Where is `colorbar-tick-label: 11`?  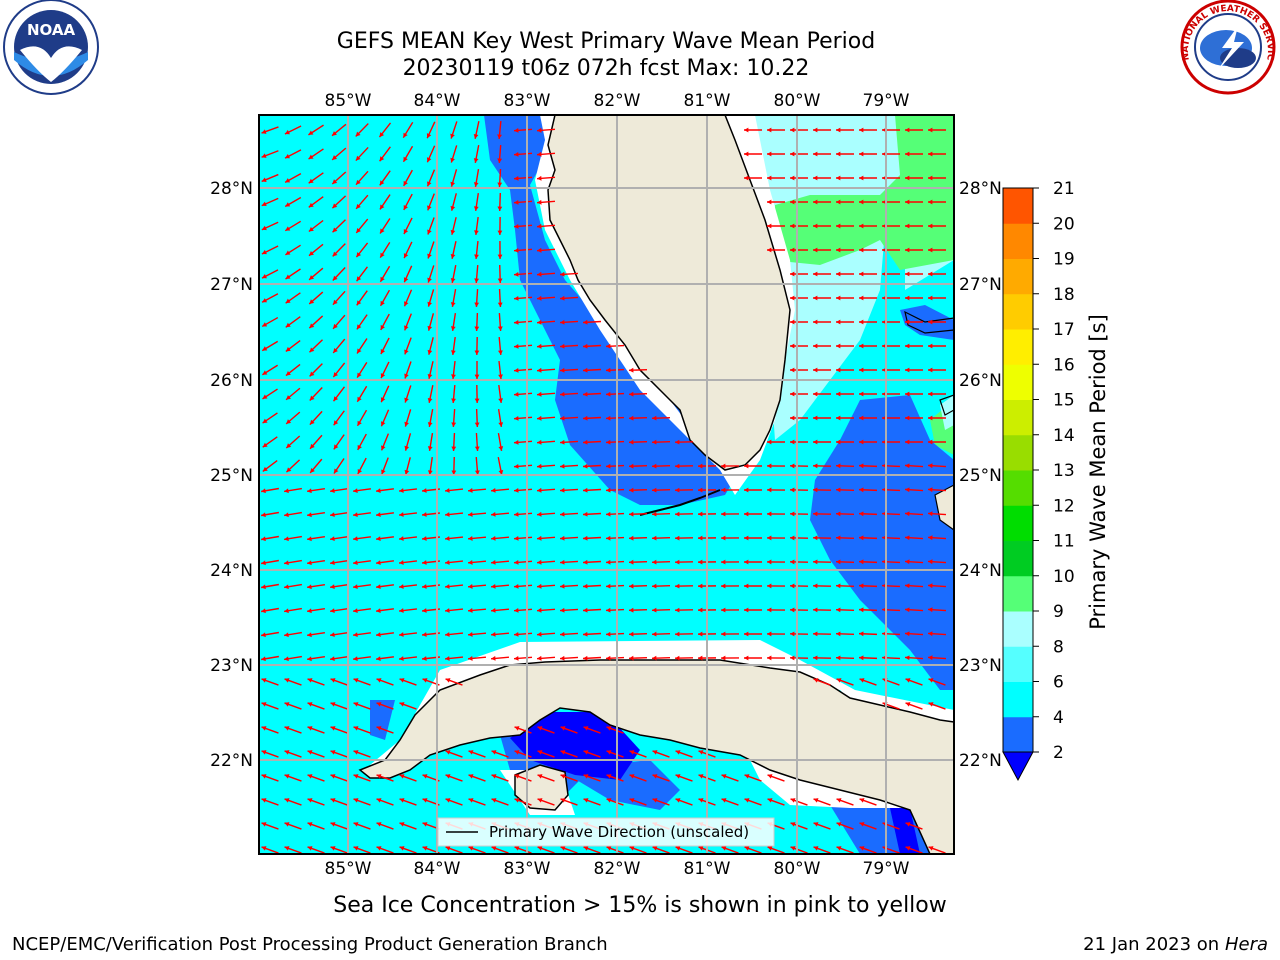
colorbar-tick-label: 11 is located at coordinates (1064, 542).